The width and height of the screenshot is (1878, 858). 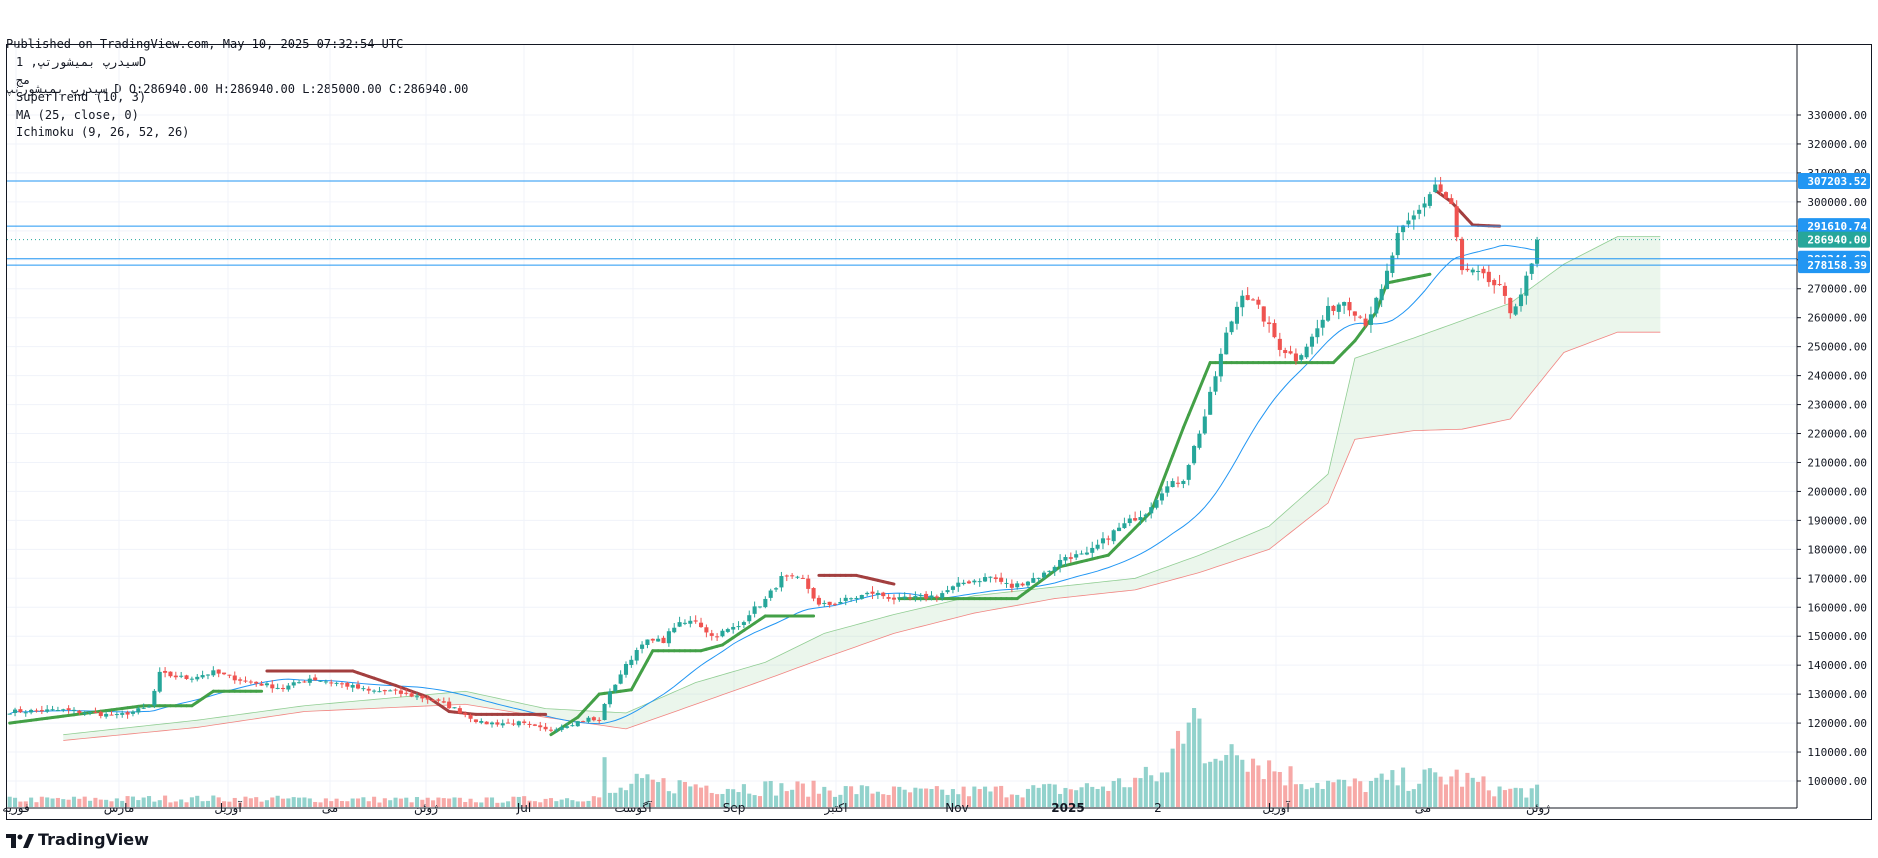 I want to click on tradingview-brand: TradingView, so click(x=77, y=839).